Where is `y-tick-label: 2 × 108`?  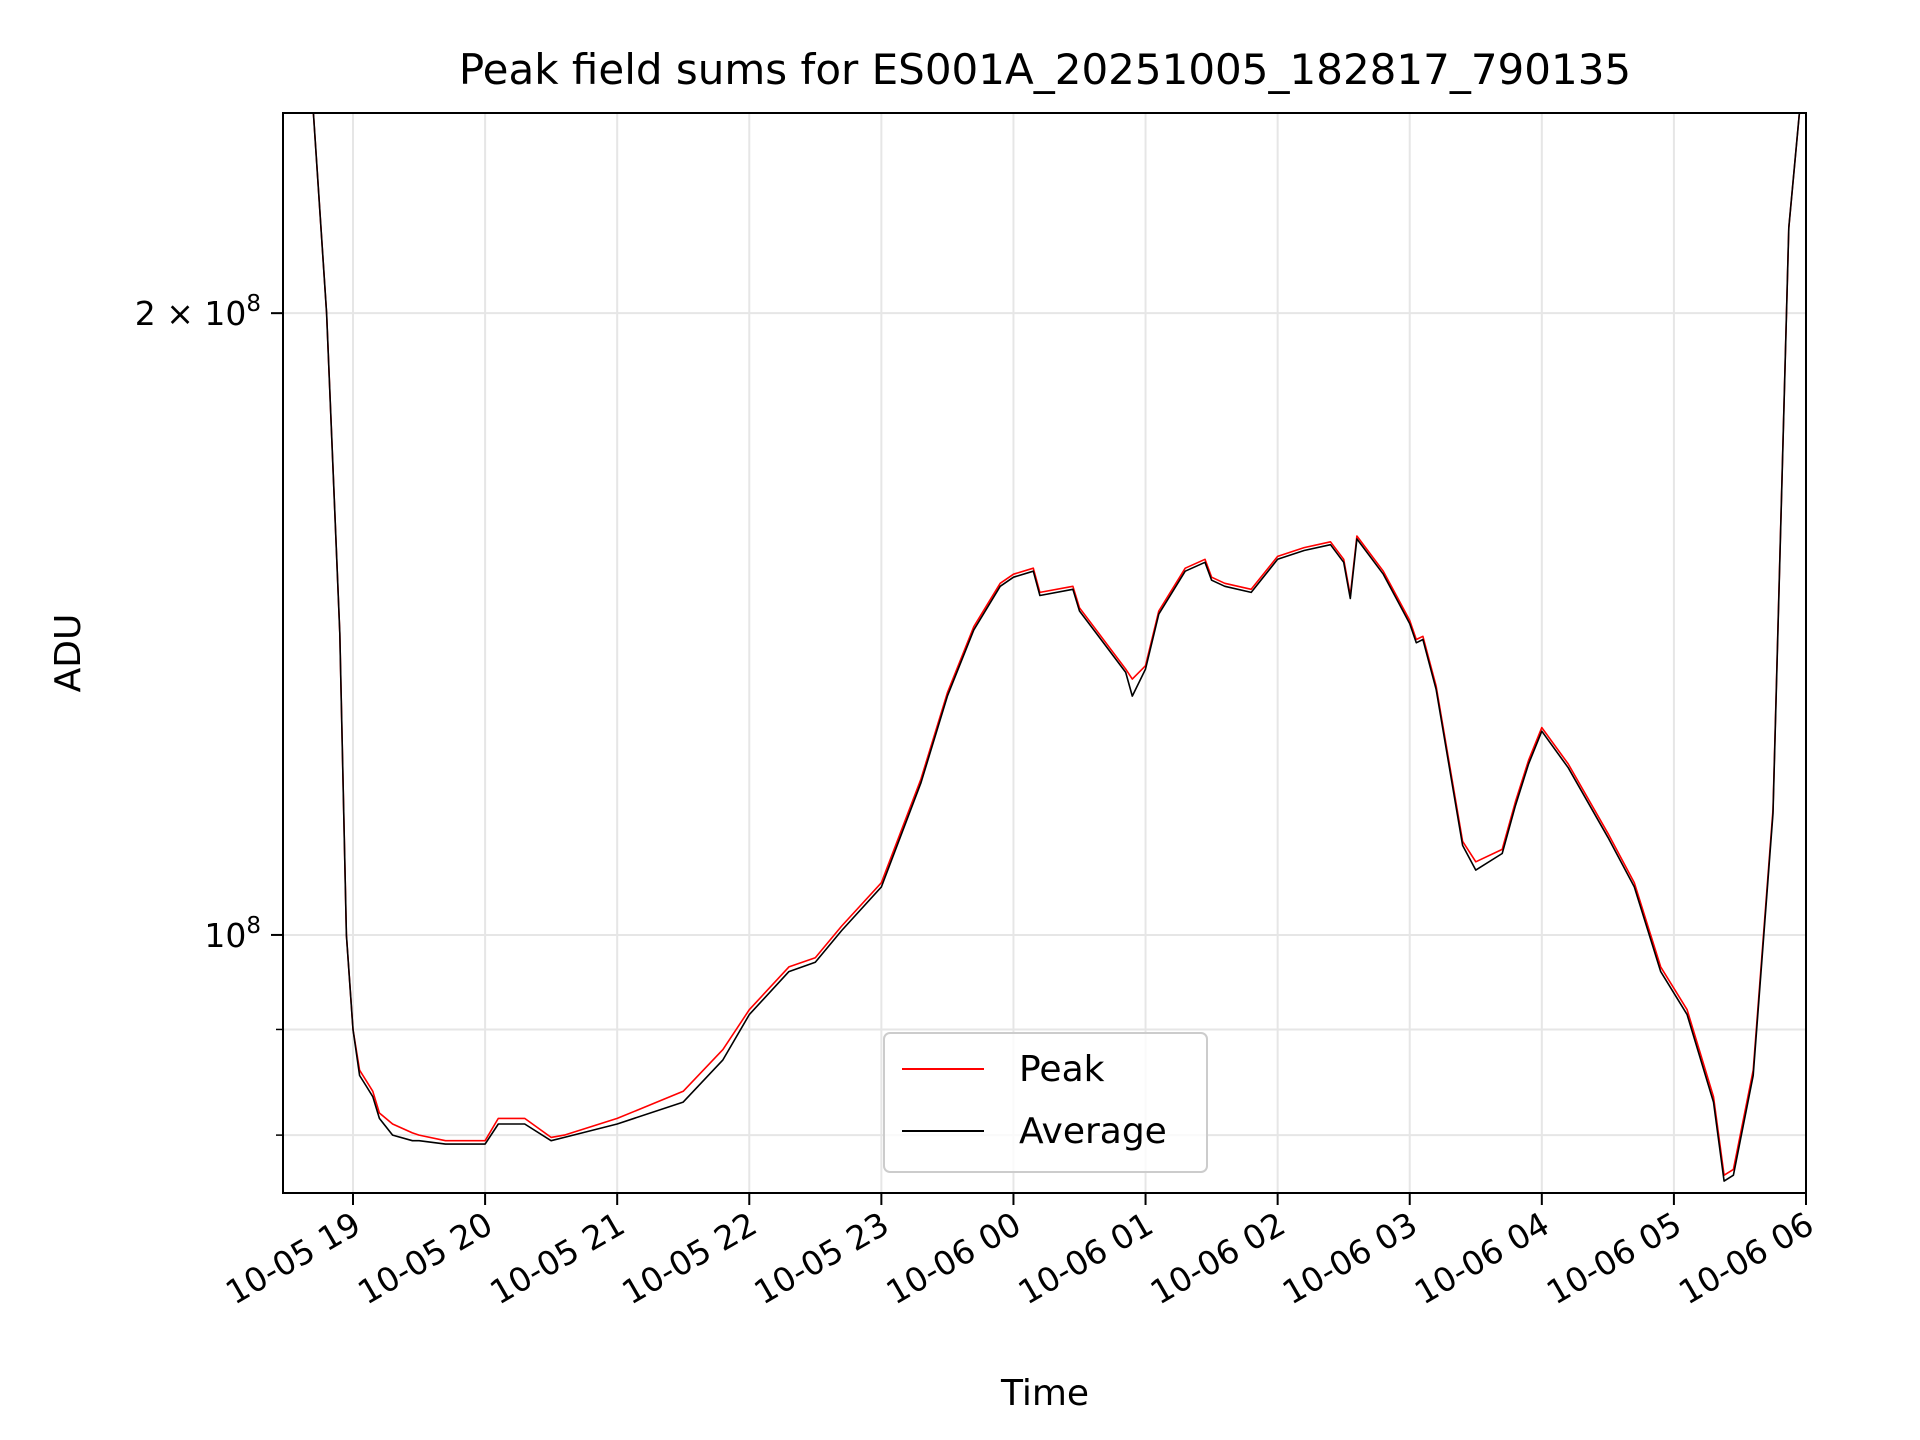
y-tick-label: 2 × 108 is located at coordinates (198, 312).